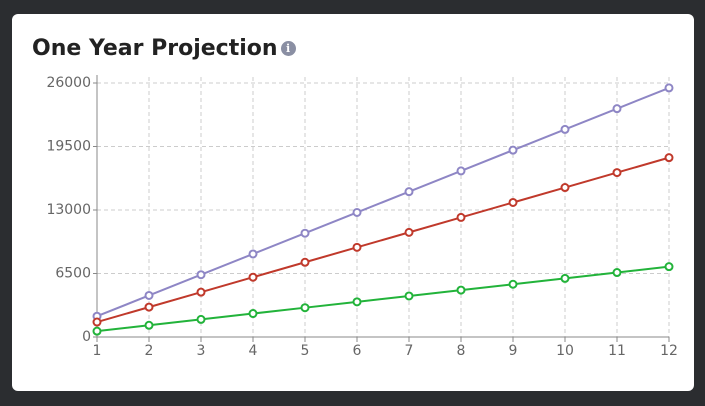 Image resolution: width=705 pixels, height=406 pixels. Describe the element at coordinates (155, 48) in the screenshot. I see `chart-title: One Year Projection` at that location.